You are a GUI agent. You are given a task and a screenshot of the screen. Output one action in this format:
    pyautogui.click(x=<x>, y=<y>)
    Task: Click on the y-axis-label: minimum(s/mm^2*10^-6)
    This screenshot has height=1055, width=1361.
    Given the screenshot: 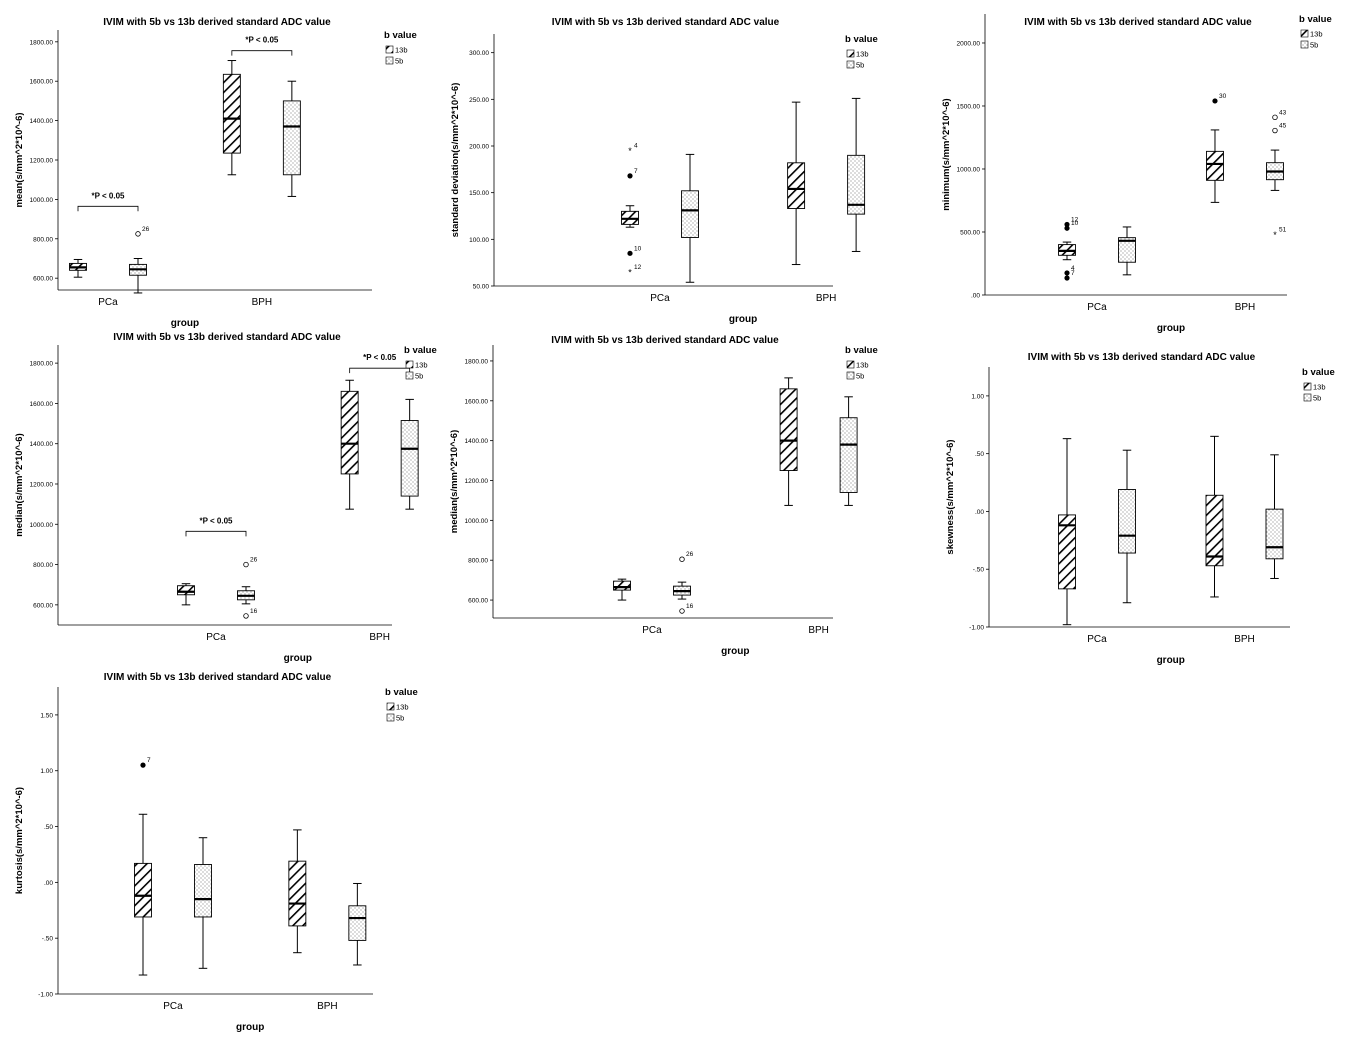 What is the action you would take?
    pyautogui.click(x=946, y=154)
    